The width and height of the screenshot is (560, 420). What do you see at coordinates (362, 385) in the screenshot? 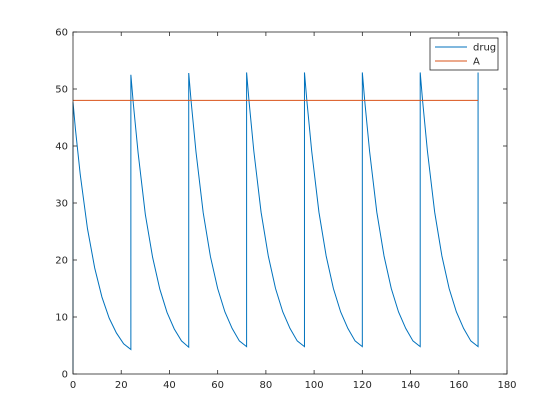
I see `x-tick-label: 120` at bounding box center [362, 385].